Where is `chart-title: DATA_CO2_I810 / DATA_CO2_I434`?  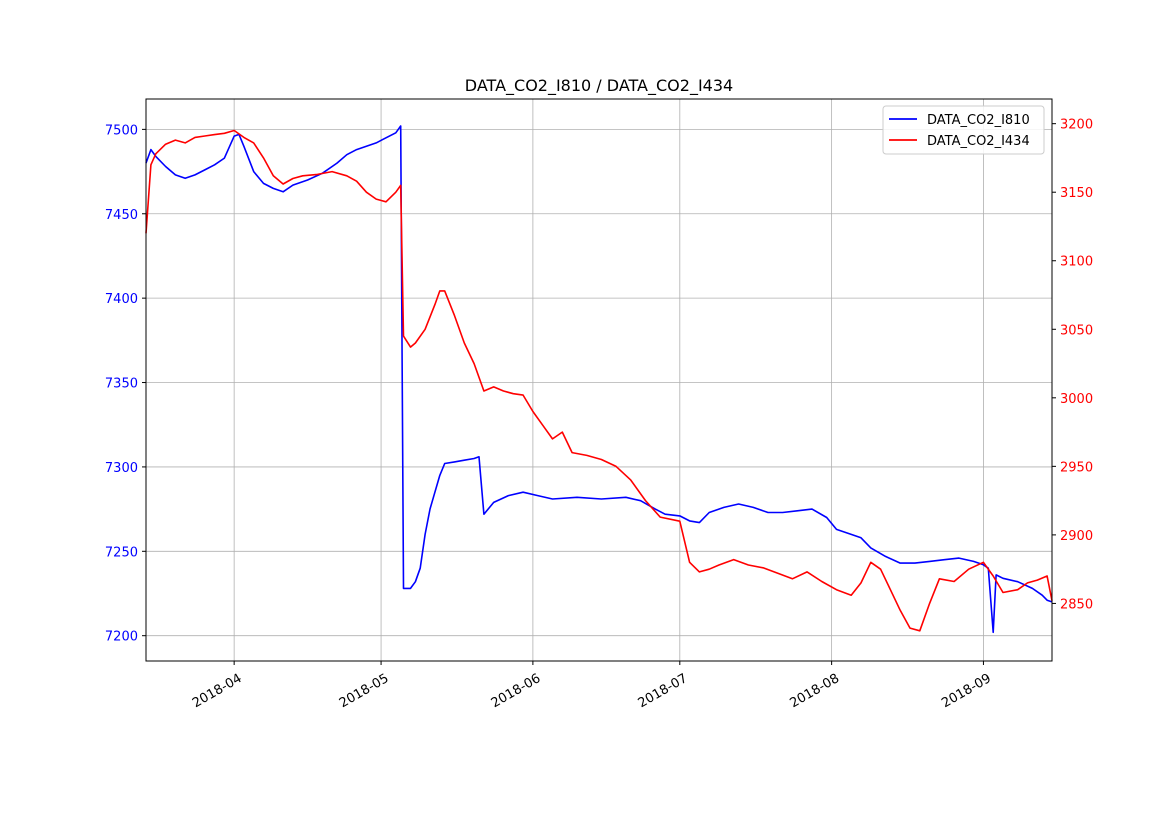
chart-title: DATA_CO2_I810 / DATA_CO2_I434 is located at coordinates (599, 86).